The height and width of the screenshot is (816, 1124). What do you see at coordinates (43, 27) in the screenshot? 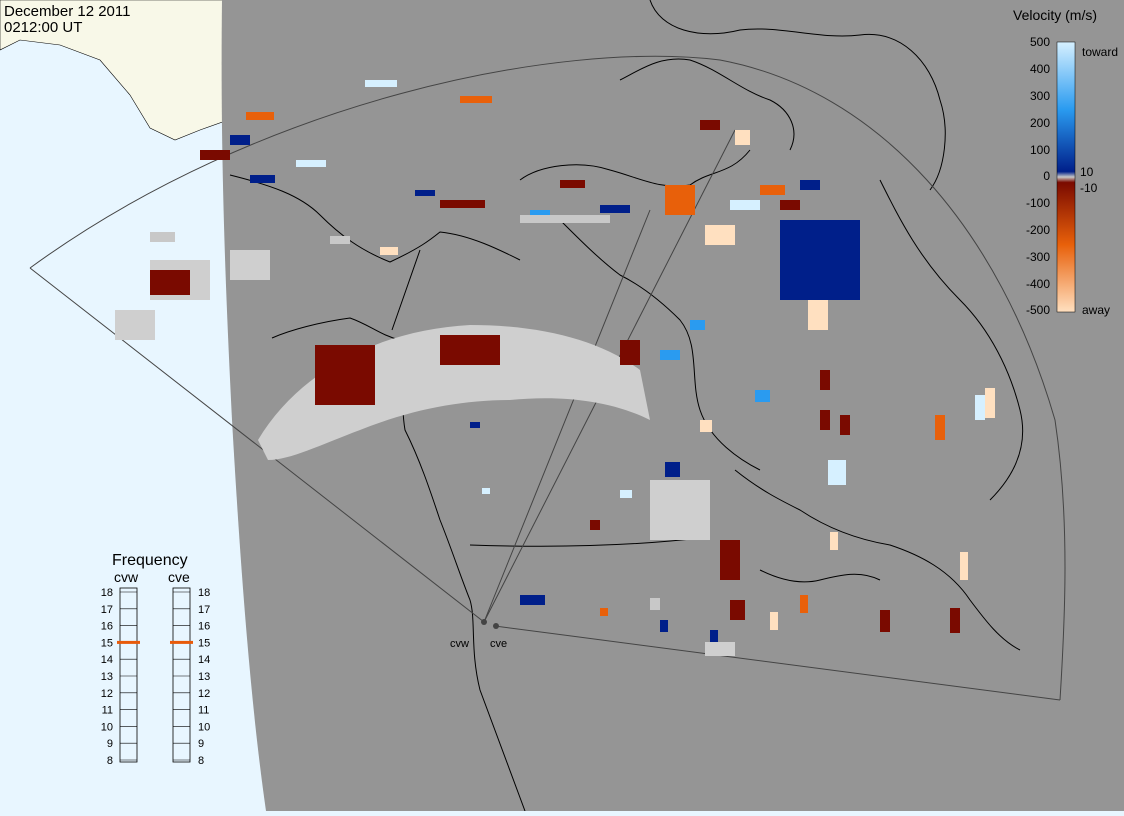
I see `time-label: 0212:00 UT` at bounding box center [43, 27].